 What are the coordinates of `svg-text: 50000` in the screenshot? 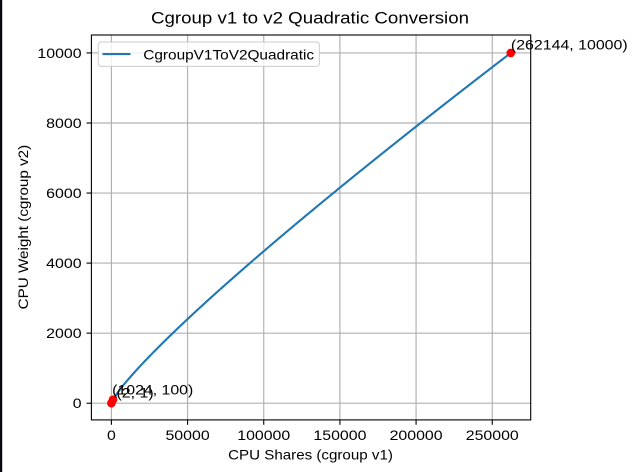 It's located at (187, 435).